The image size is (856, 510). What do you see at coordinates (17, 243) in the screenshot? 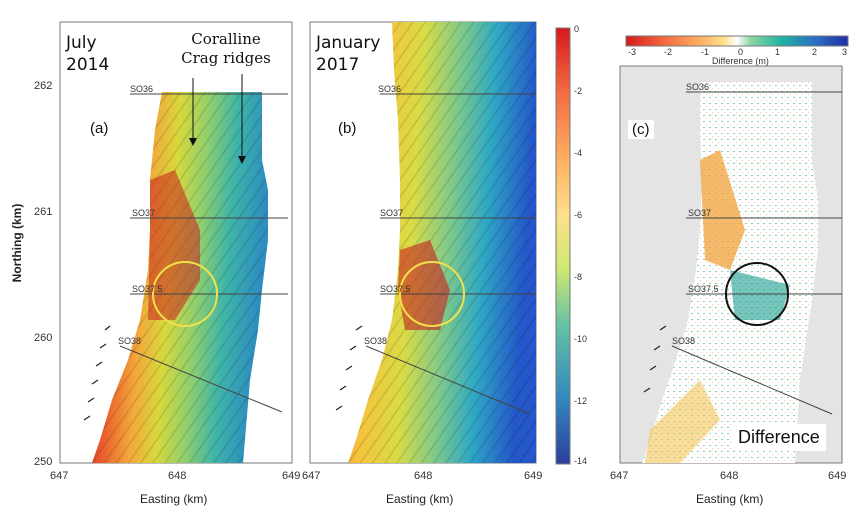
I see `y-axis-title: Northing (km)` at bounding box center [17, 243].